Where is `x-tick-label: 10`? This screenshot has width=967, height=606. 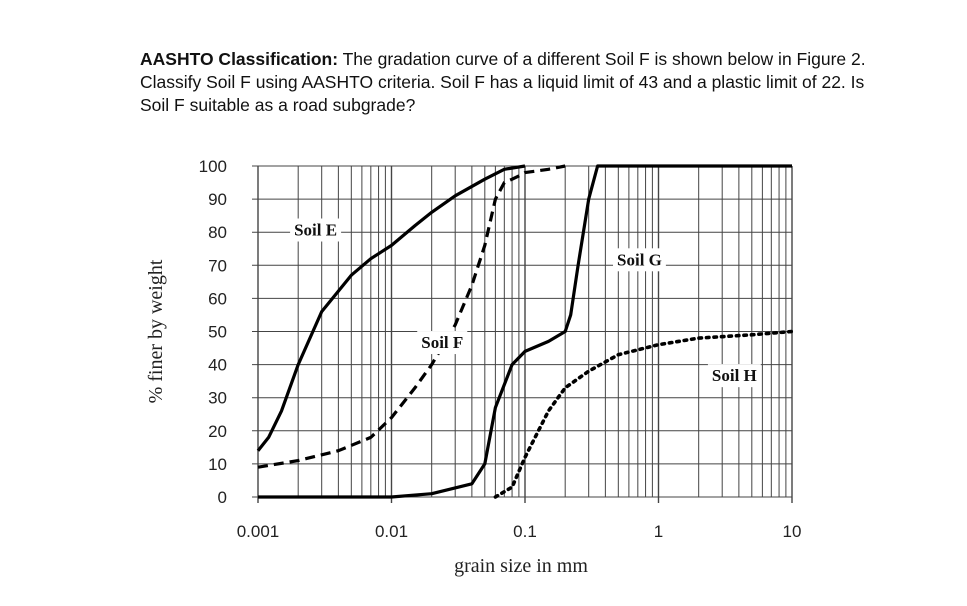 x-tick-label: 10 is located at coordinates (792, 531).